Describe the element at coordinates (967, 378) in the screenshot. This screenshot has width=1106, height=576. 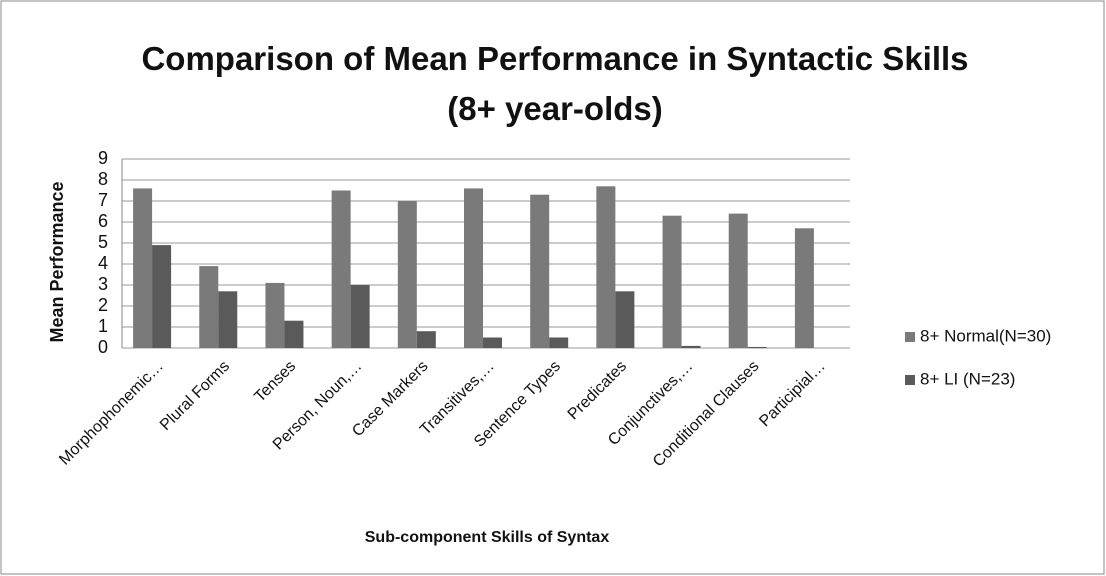
I see `legend-label: 8+ LI (N=23)` at that location.